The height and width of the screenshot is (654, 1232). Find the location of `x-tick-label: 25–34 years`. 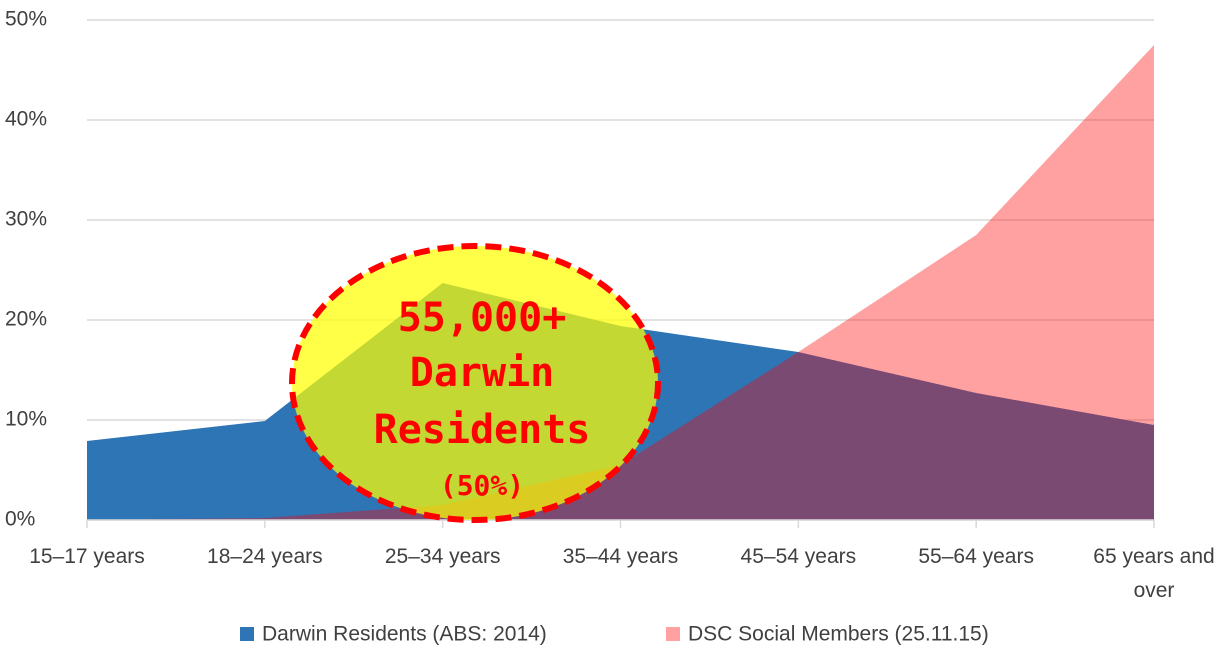

x-tick-label: 25–34 years is located at coordinates (442, 556).